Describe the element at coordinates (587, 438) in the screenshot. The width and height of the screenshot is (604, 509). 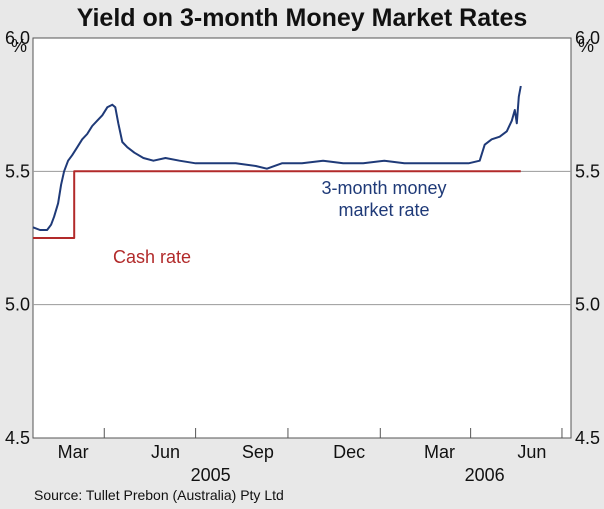
I see `y-tick-label-right: 4.5` at that location.